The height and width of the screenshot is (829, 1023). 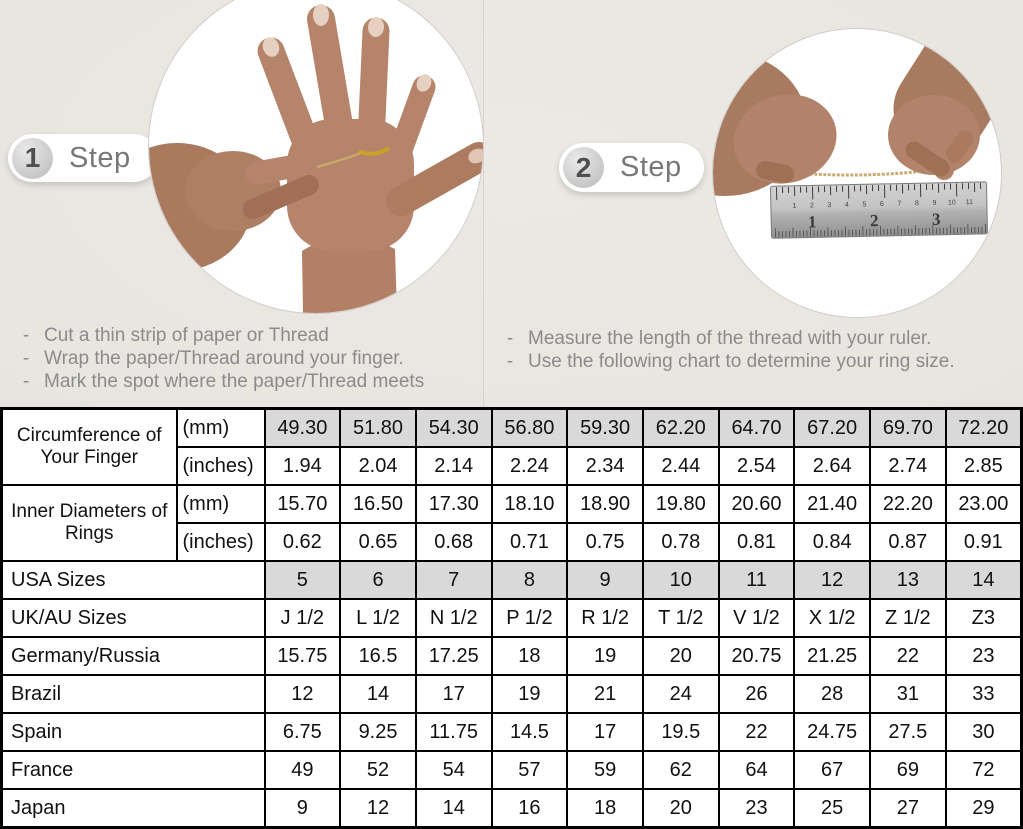 I want to click on size-value-cell: 49.30, so click(x=302, y=427).